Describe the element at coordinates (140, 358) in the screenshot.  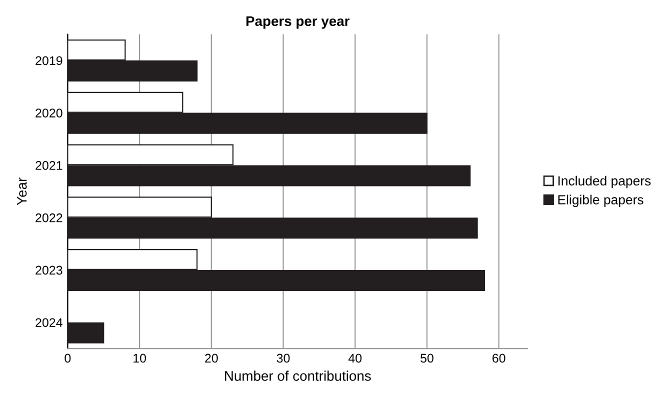
I see `x-tick-label: 10` at that location.